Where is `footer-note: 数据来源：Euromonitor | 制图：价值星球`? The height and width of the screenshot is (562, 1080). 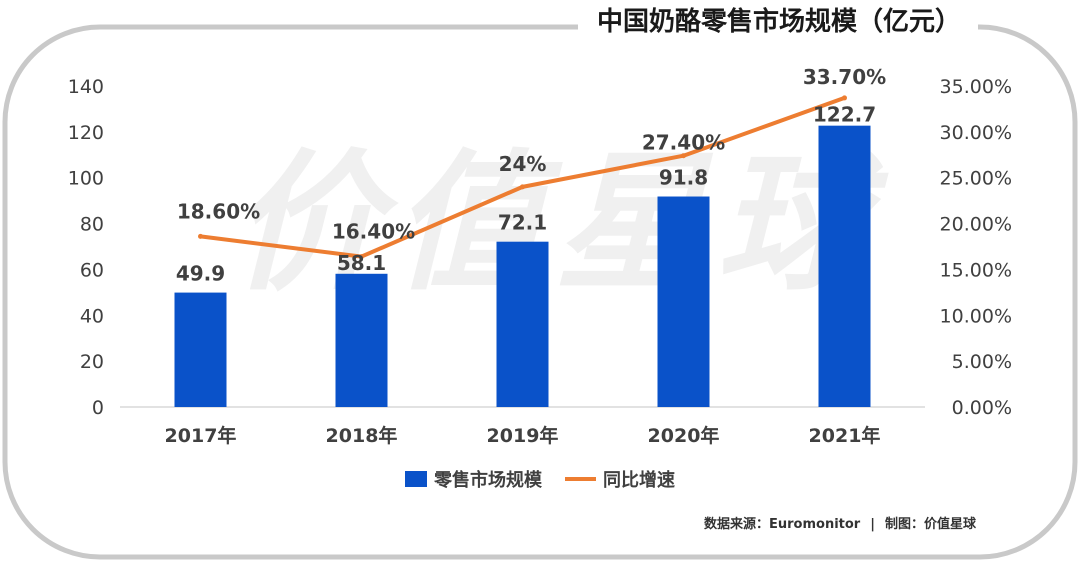
footer-note: 数据来源：Euromonitor | 制图：价值星球 is located at coordinates (768, 522).